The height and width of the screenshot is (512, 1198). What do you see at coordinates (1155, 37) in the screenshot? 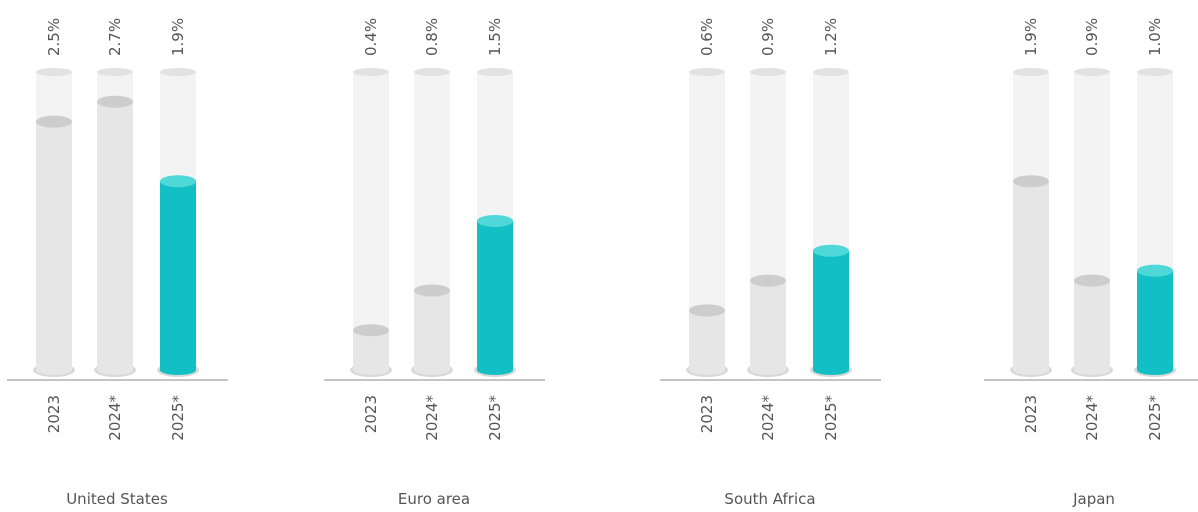
I see `value-label: 1.0%` at bounding box center [1155, 37].